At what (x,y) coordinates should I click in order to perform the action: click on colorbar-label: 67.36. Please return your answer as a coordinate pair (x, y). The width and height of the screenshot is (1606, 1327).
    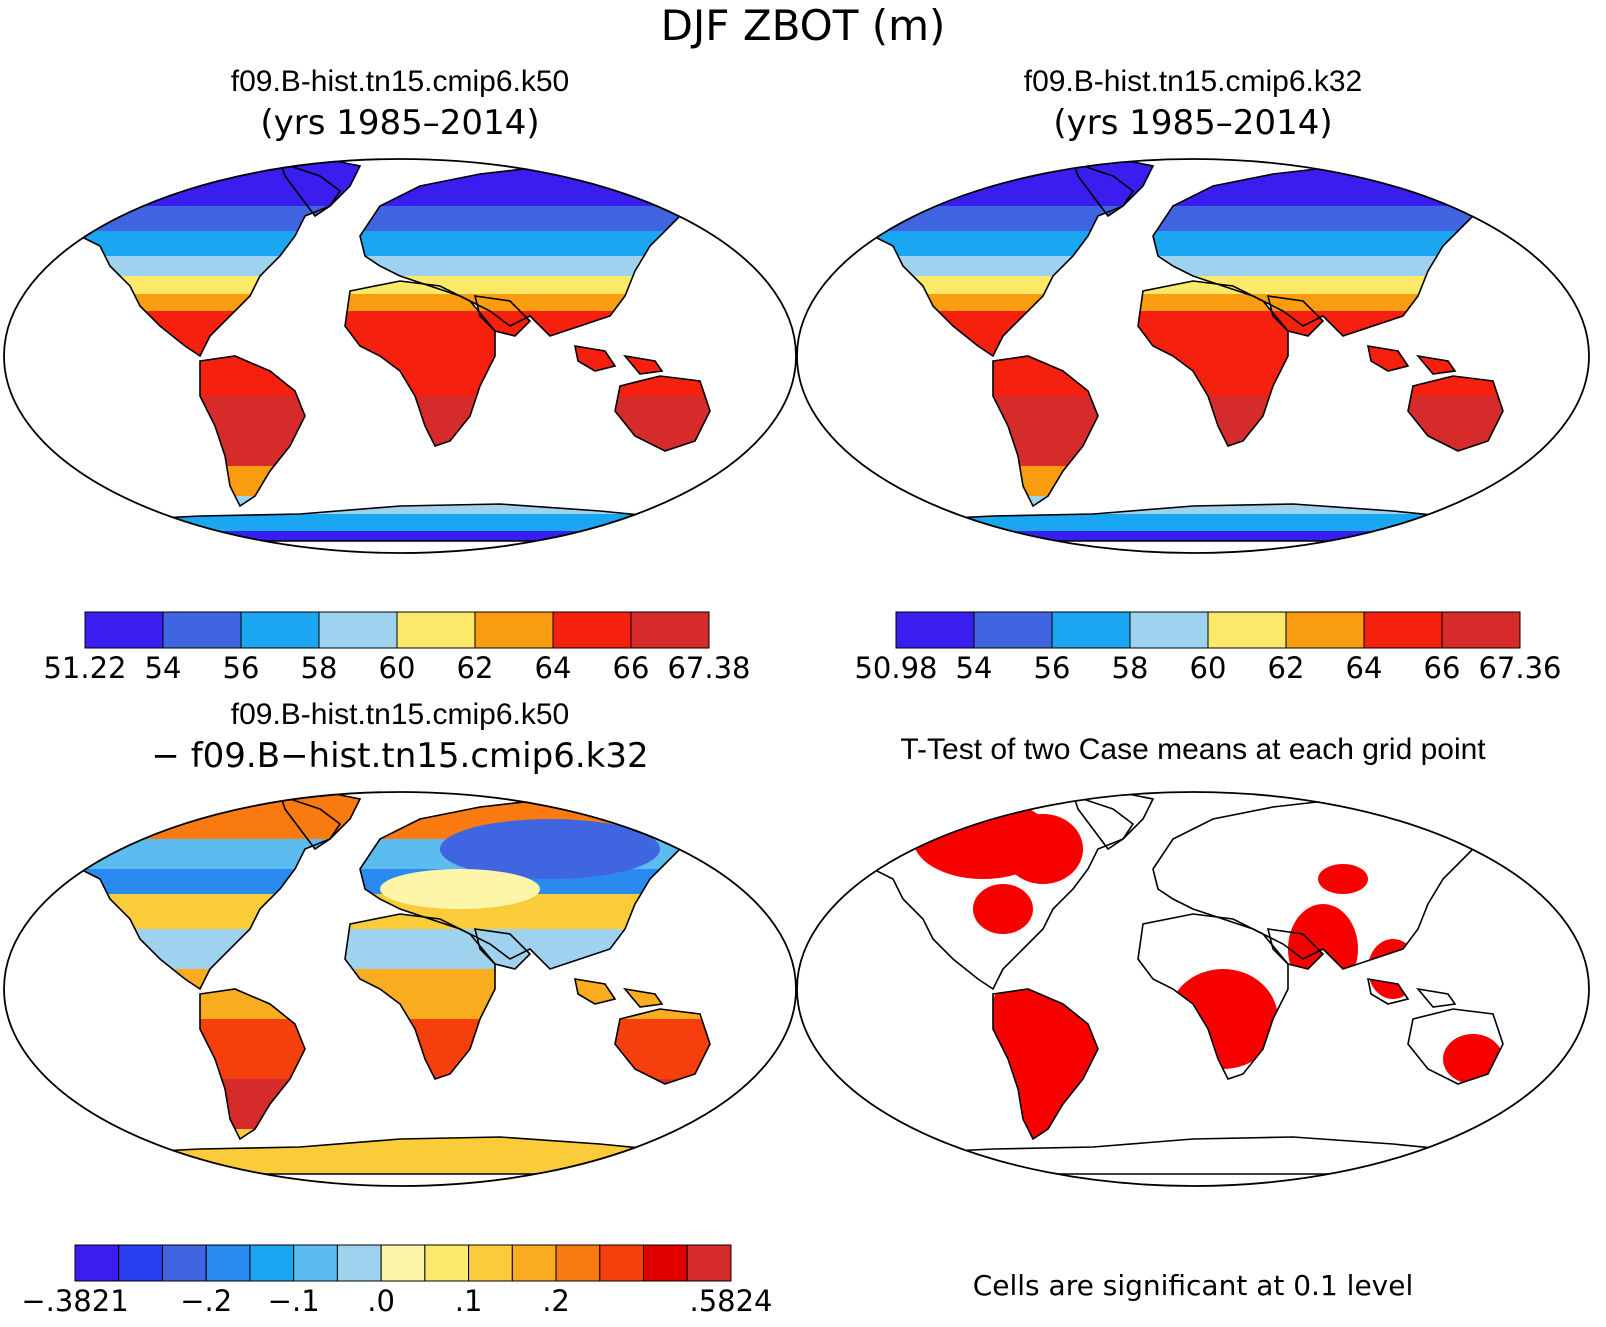
    Looking at the image, I should click on (1519, 668).